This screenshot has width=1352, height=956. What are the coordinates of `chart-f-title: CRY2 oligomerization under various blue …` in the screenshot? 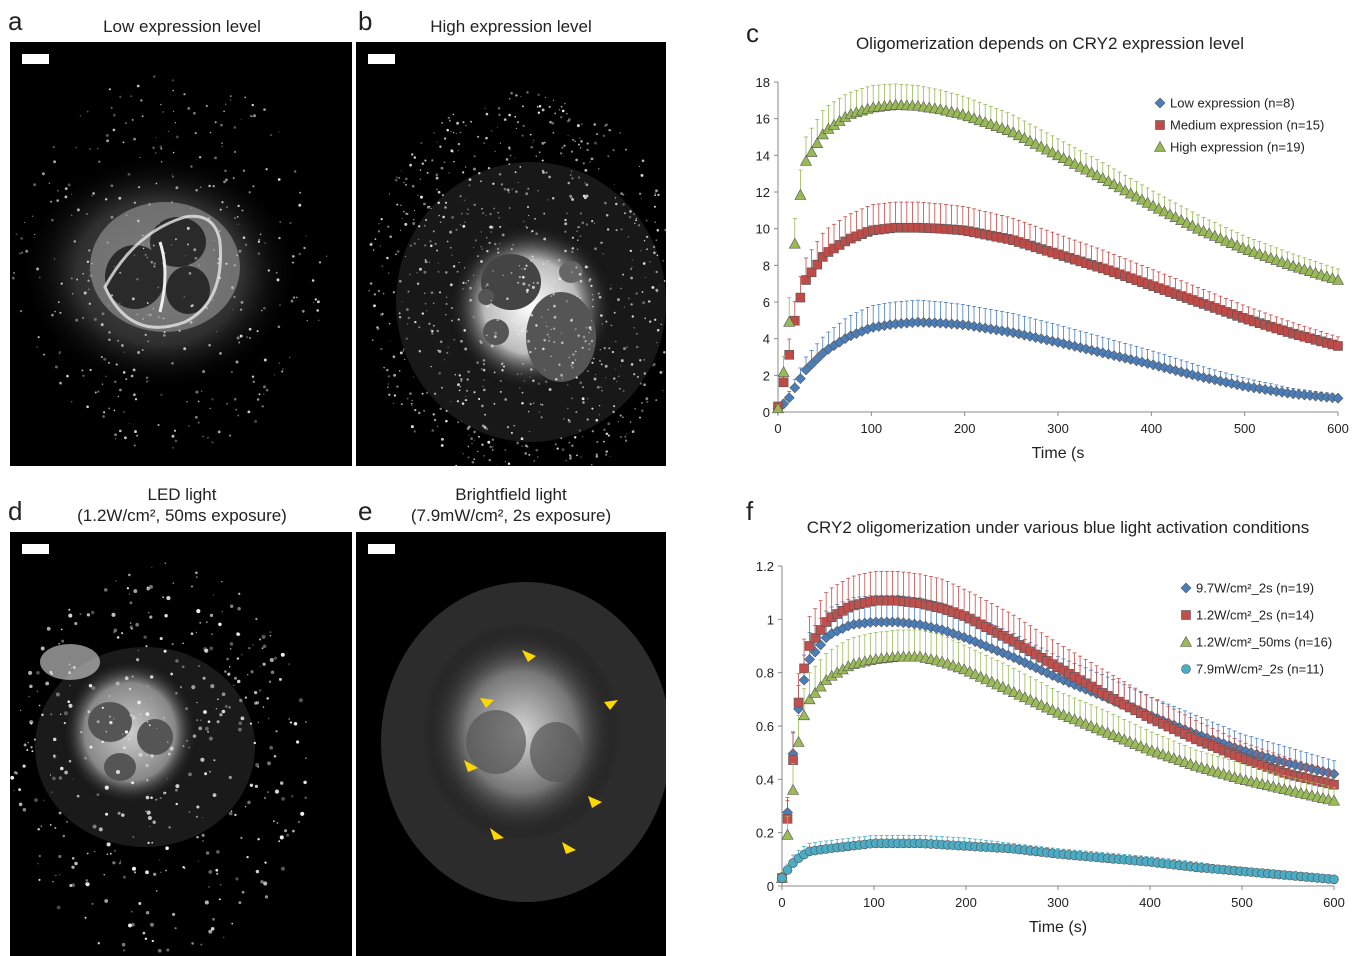 It's located at (1058, 527).